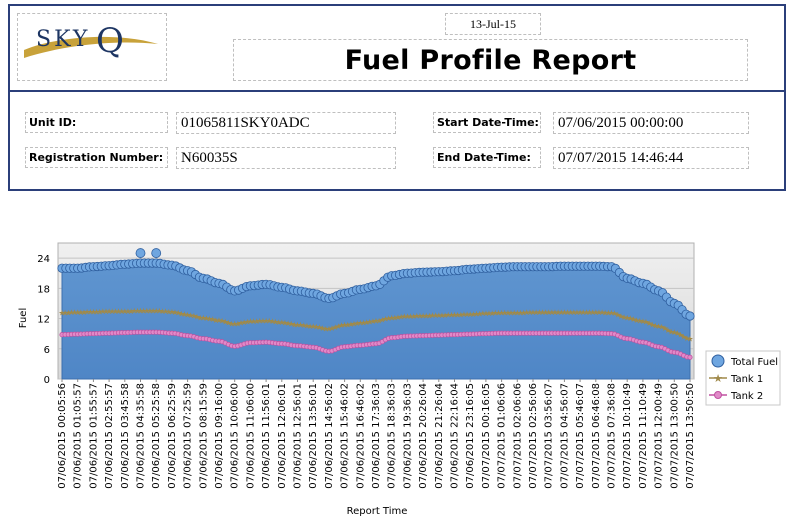 The width and height of the screenshot is (794, 531). Describe the element at coordinates (63, 39) in the screenshot. I see `logo-text: SKY` at that location.